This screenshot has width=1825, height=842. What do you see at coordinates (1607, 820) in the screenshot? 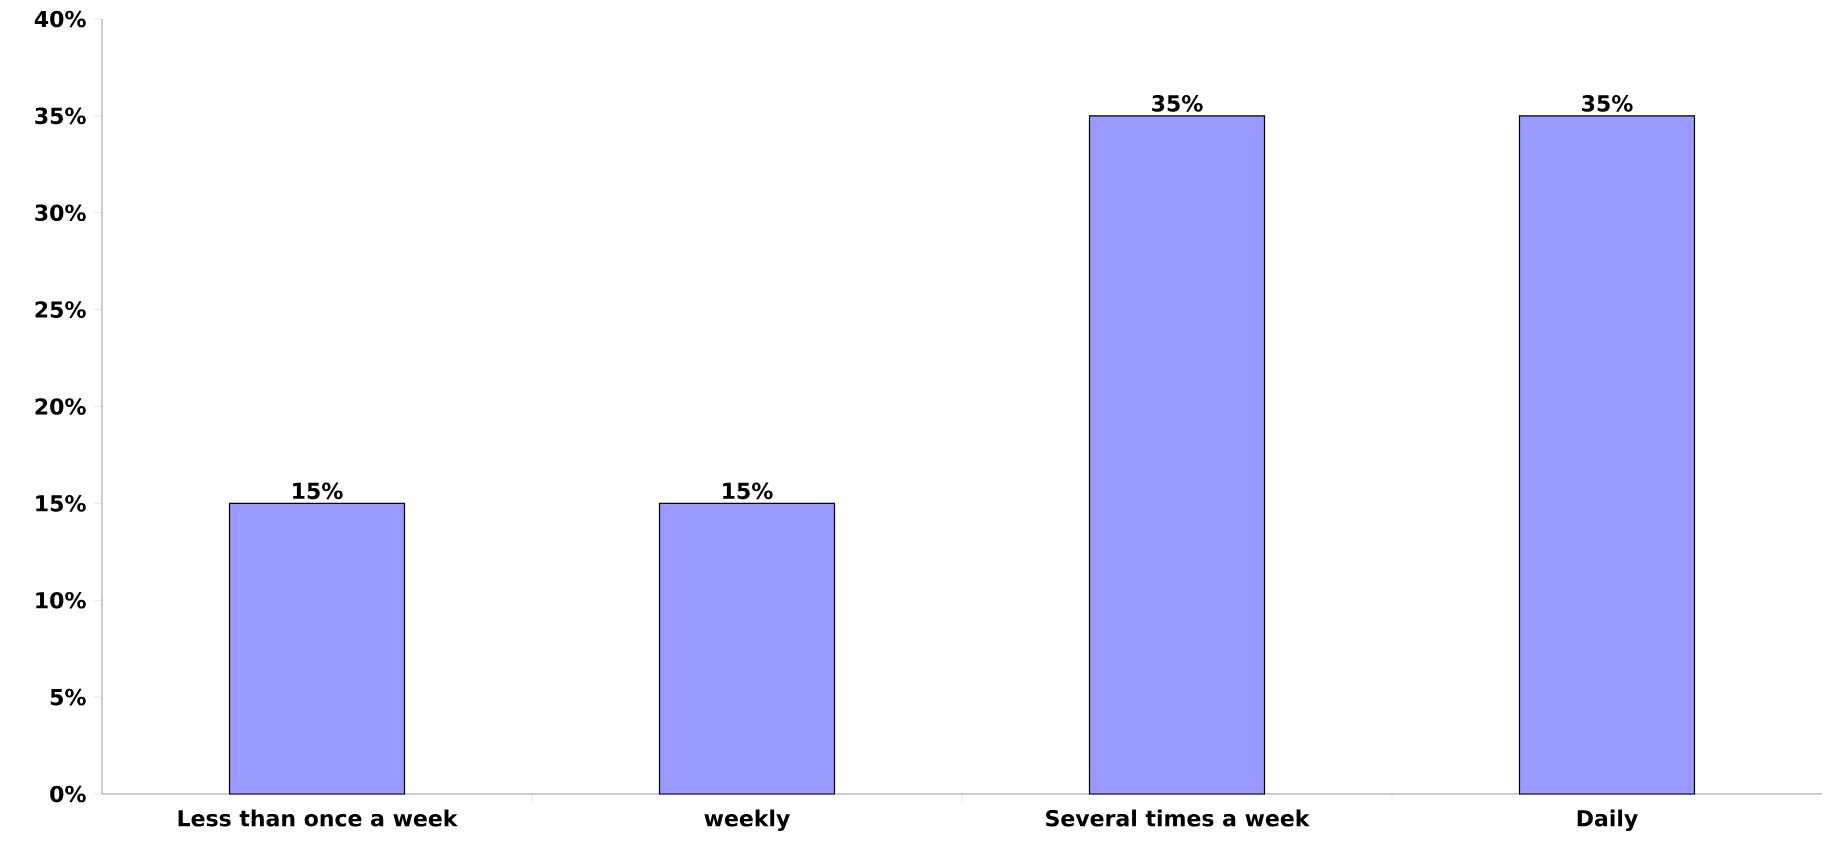
I see `x-tick-label: Daily` at bounding box center [1607, 820].